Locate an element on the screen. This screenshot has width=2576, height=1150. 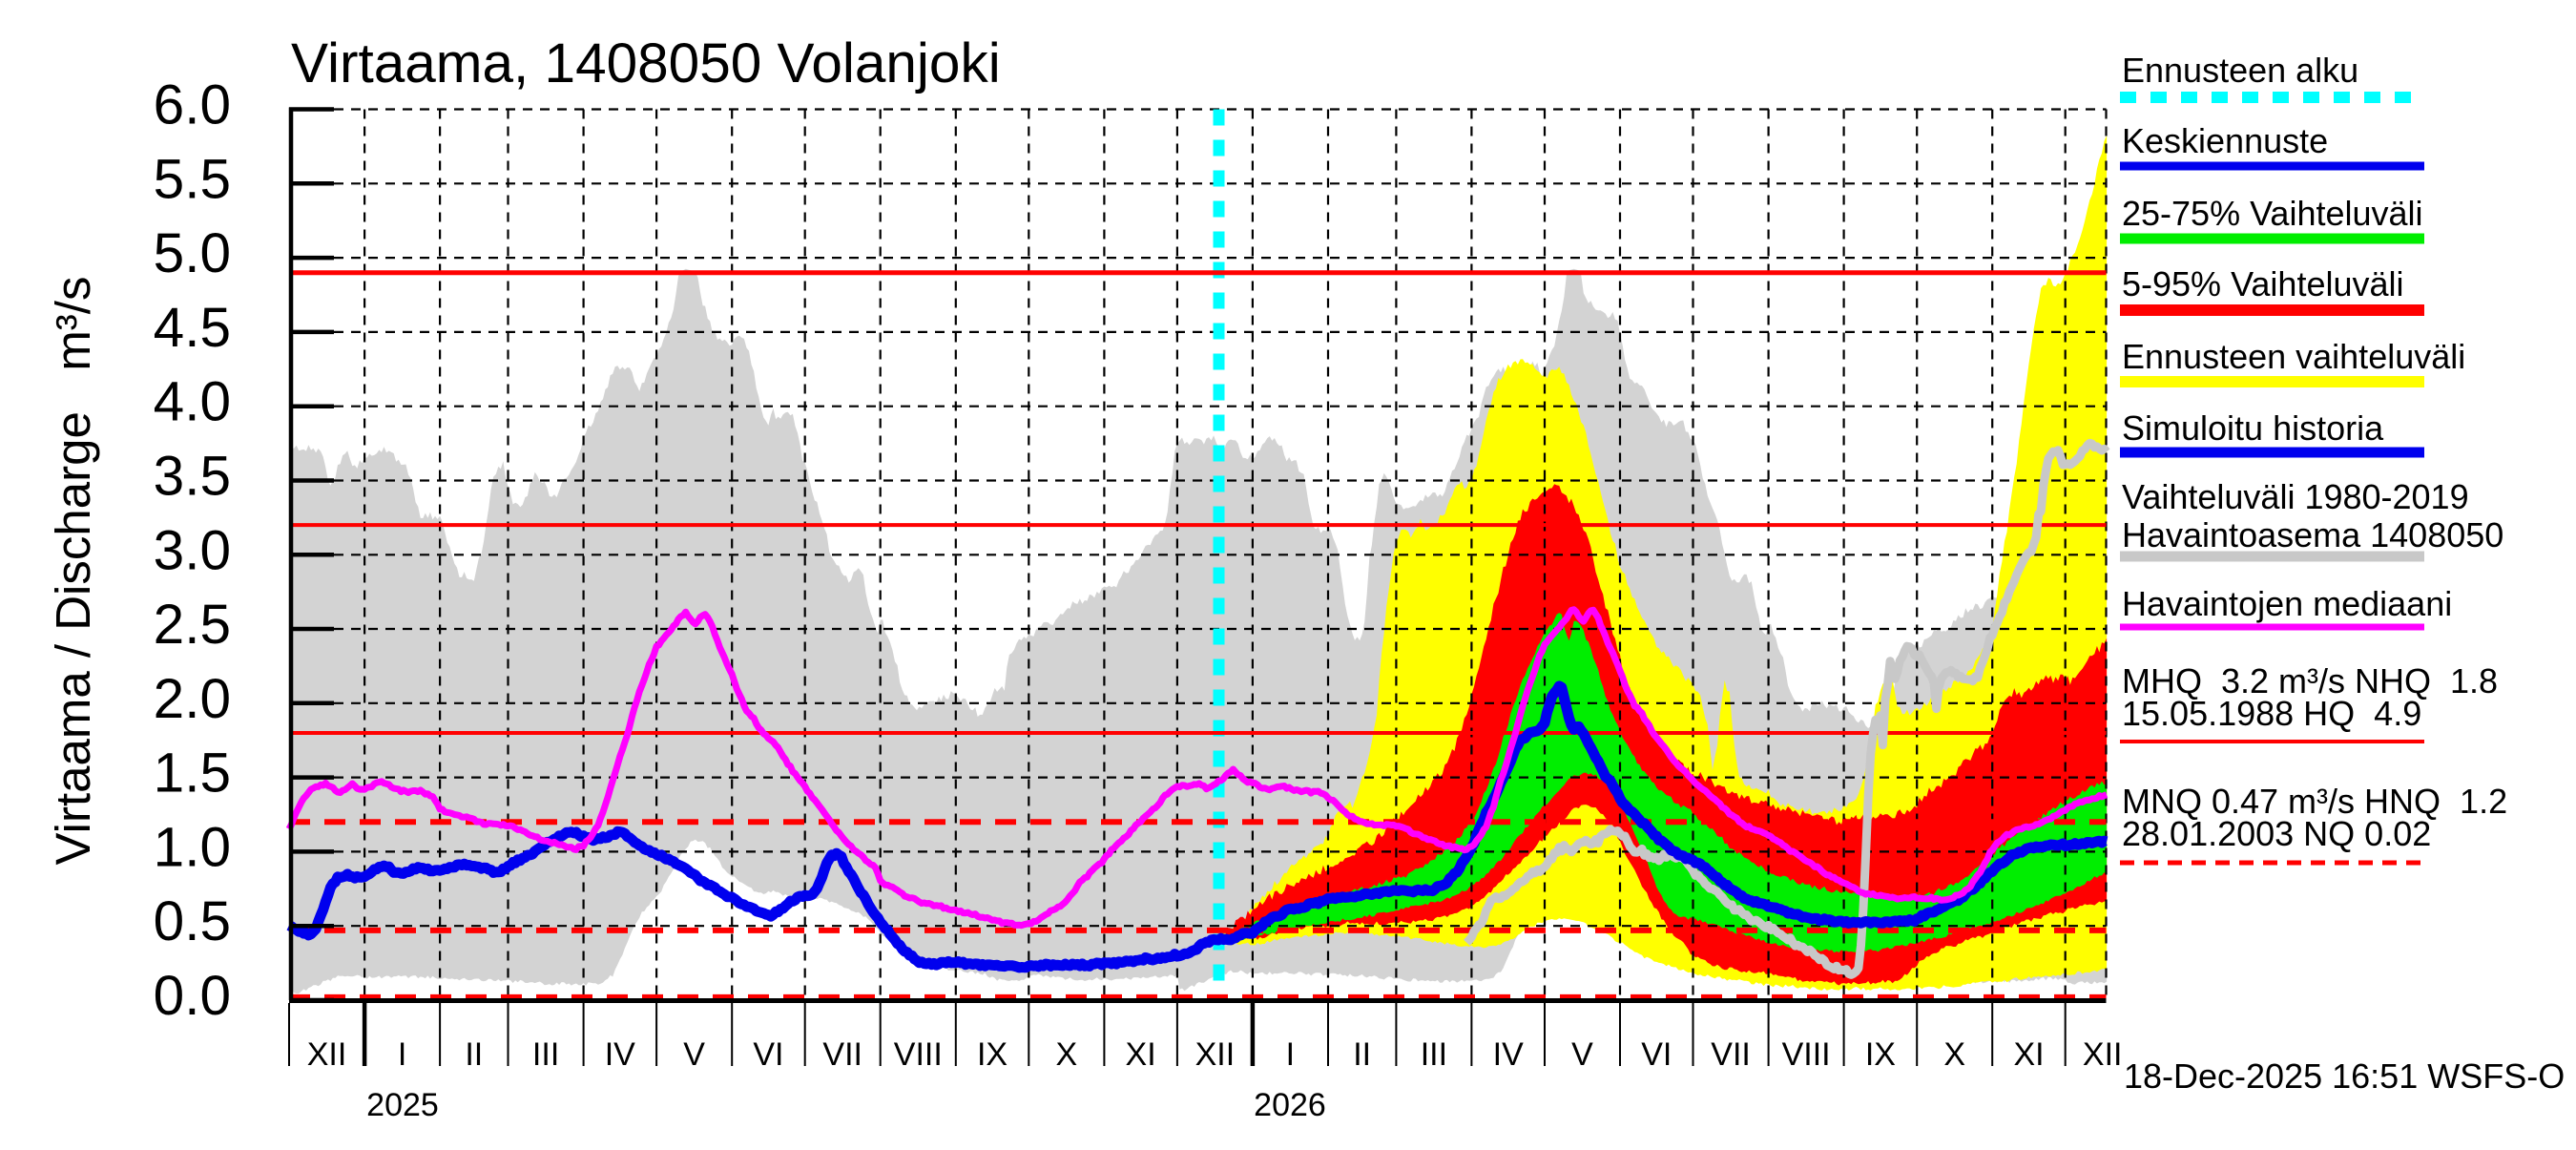
svg-text: 5-95% Vaihteluväli is located at coordinates (2263, 283).